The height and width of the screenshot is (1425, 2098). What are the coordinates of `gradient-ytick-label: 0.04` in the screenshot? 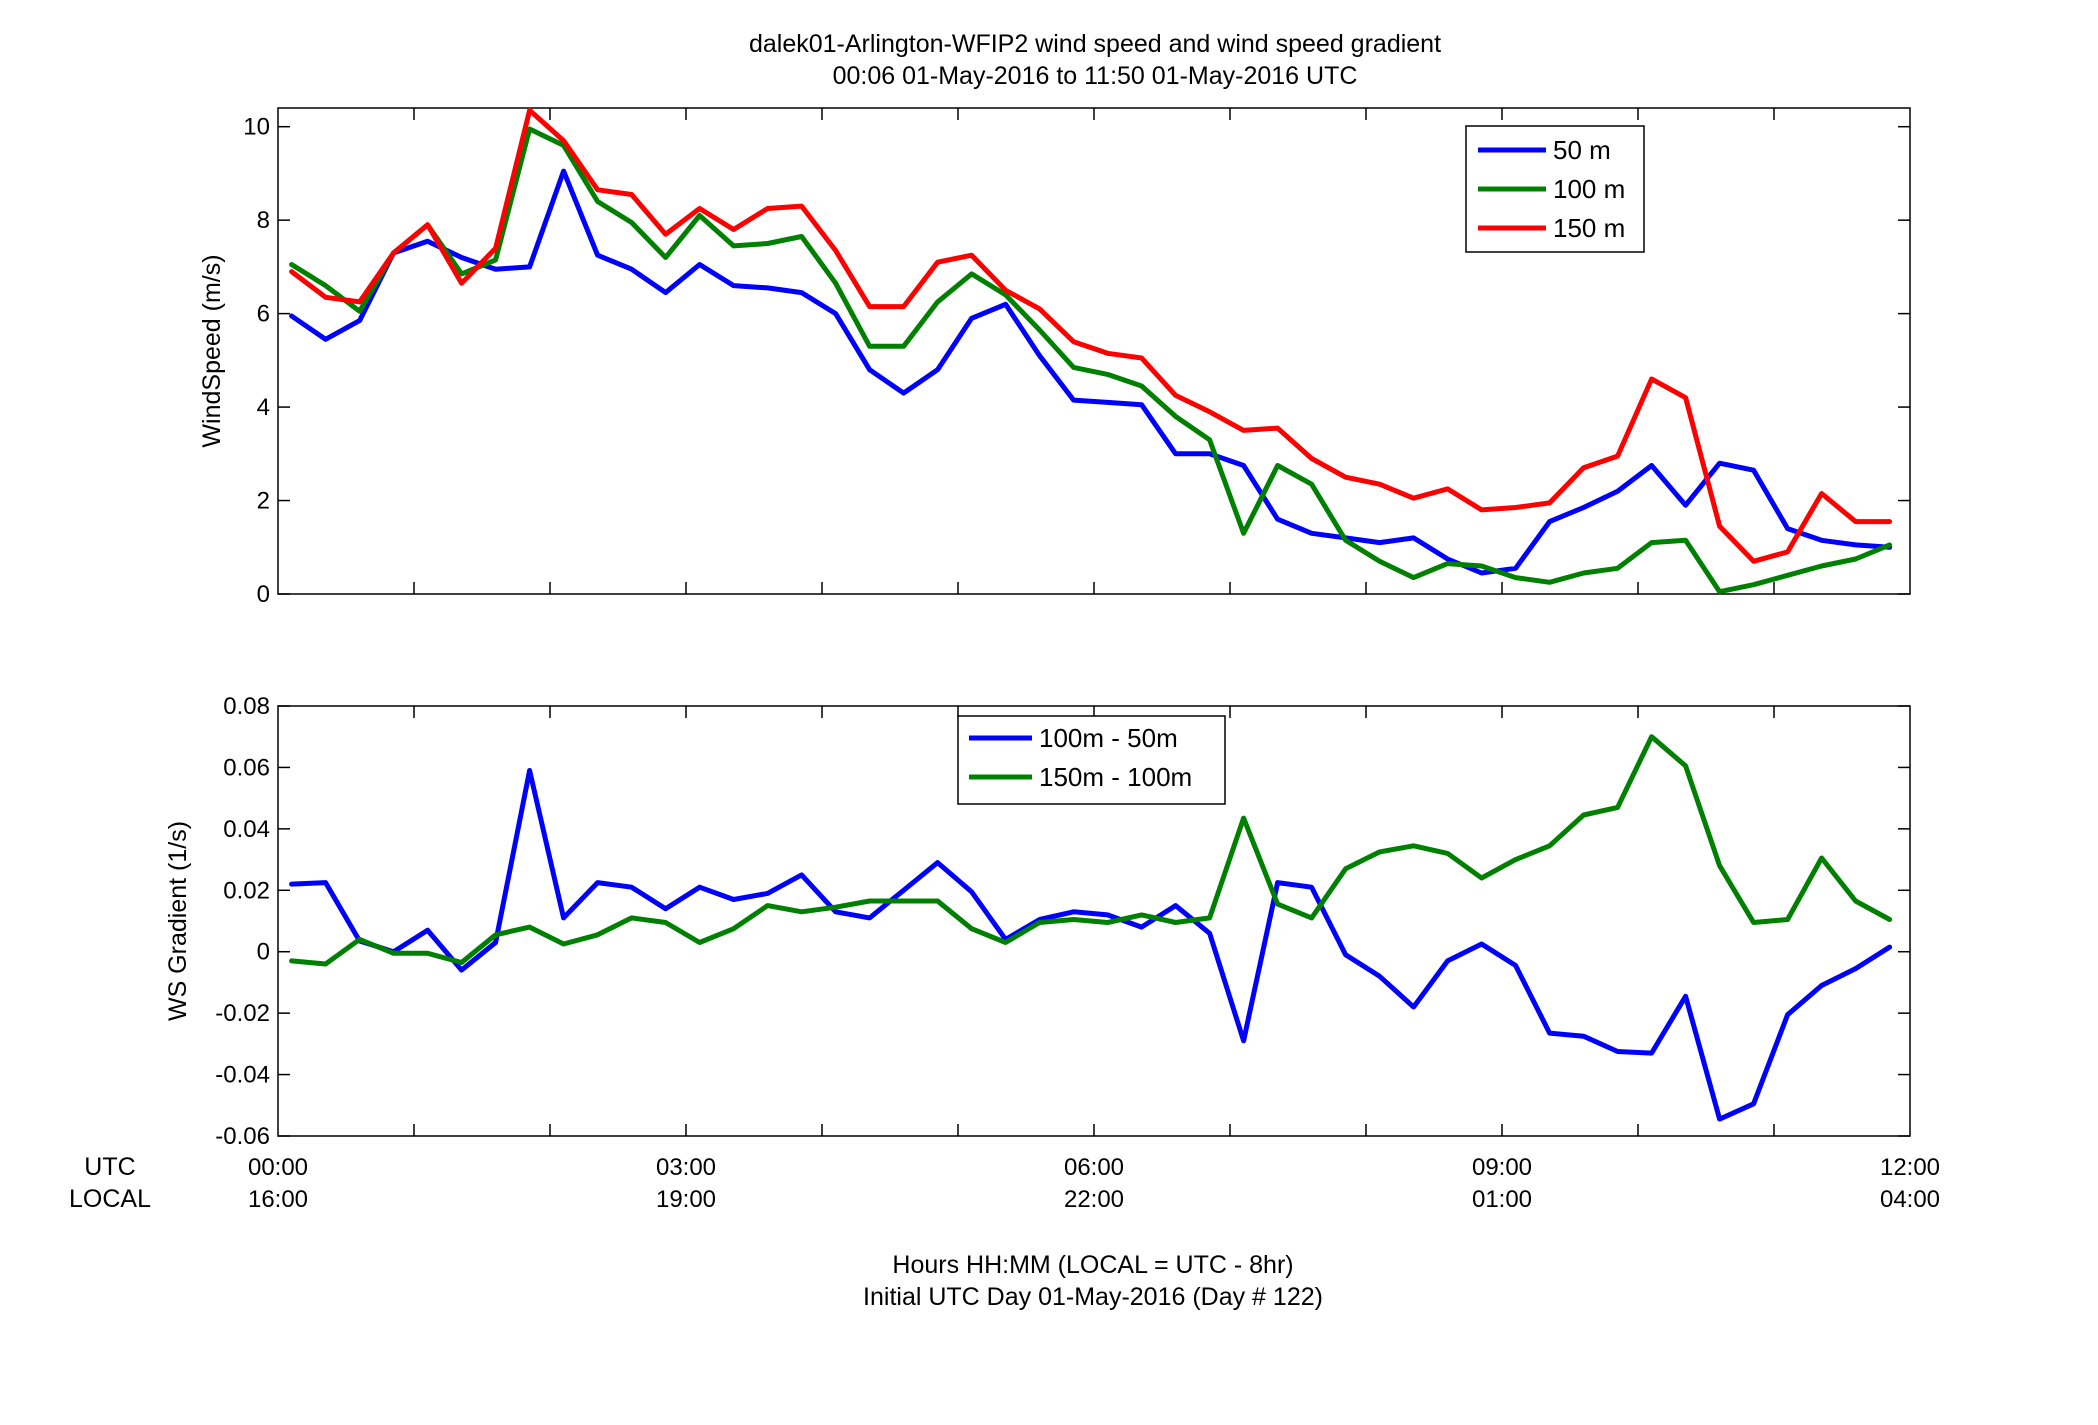 It's located at (246, 829).